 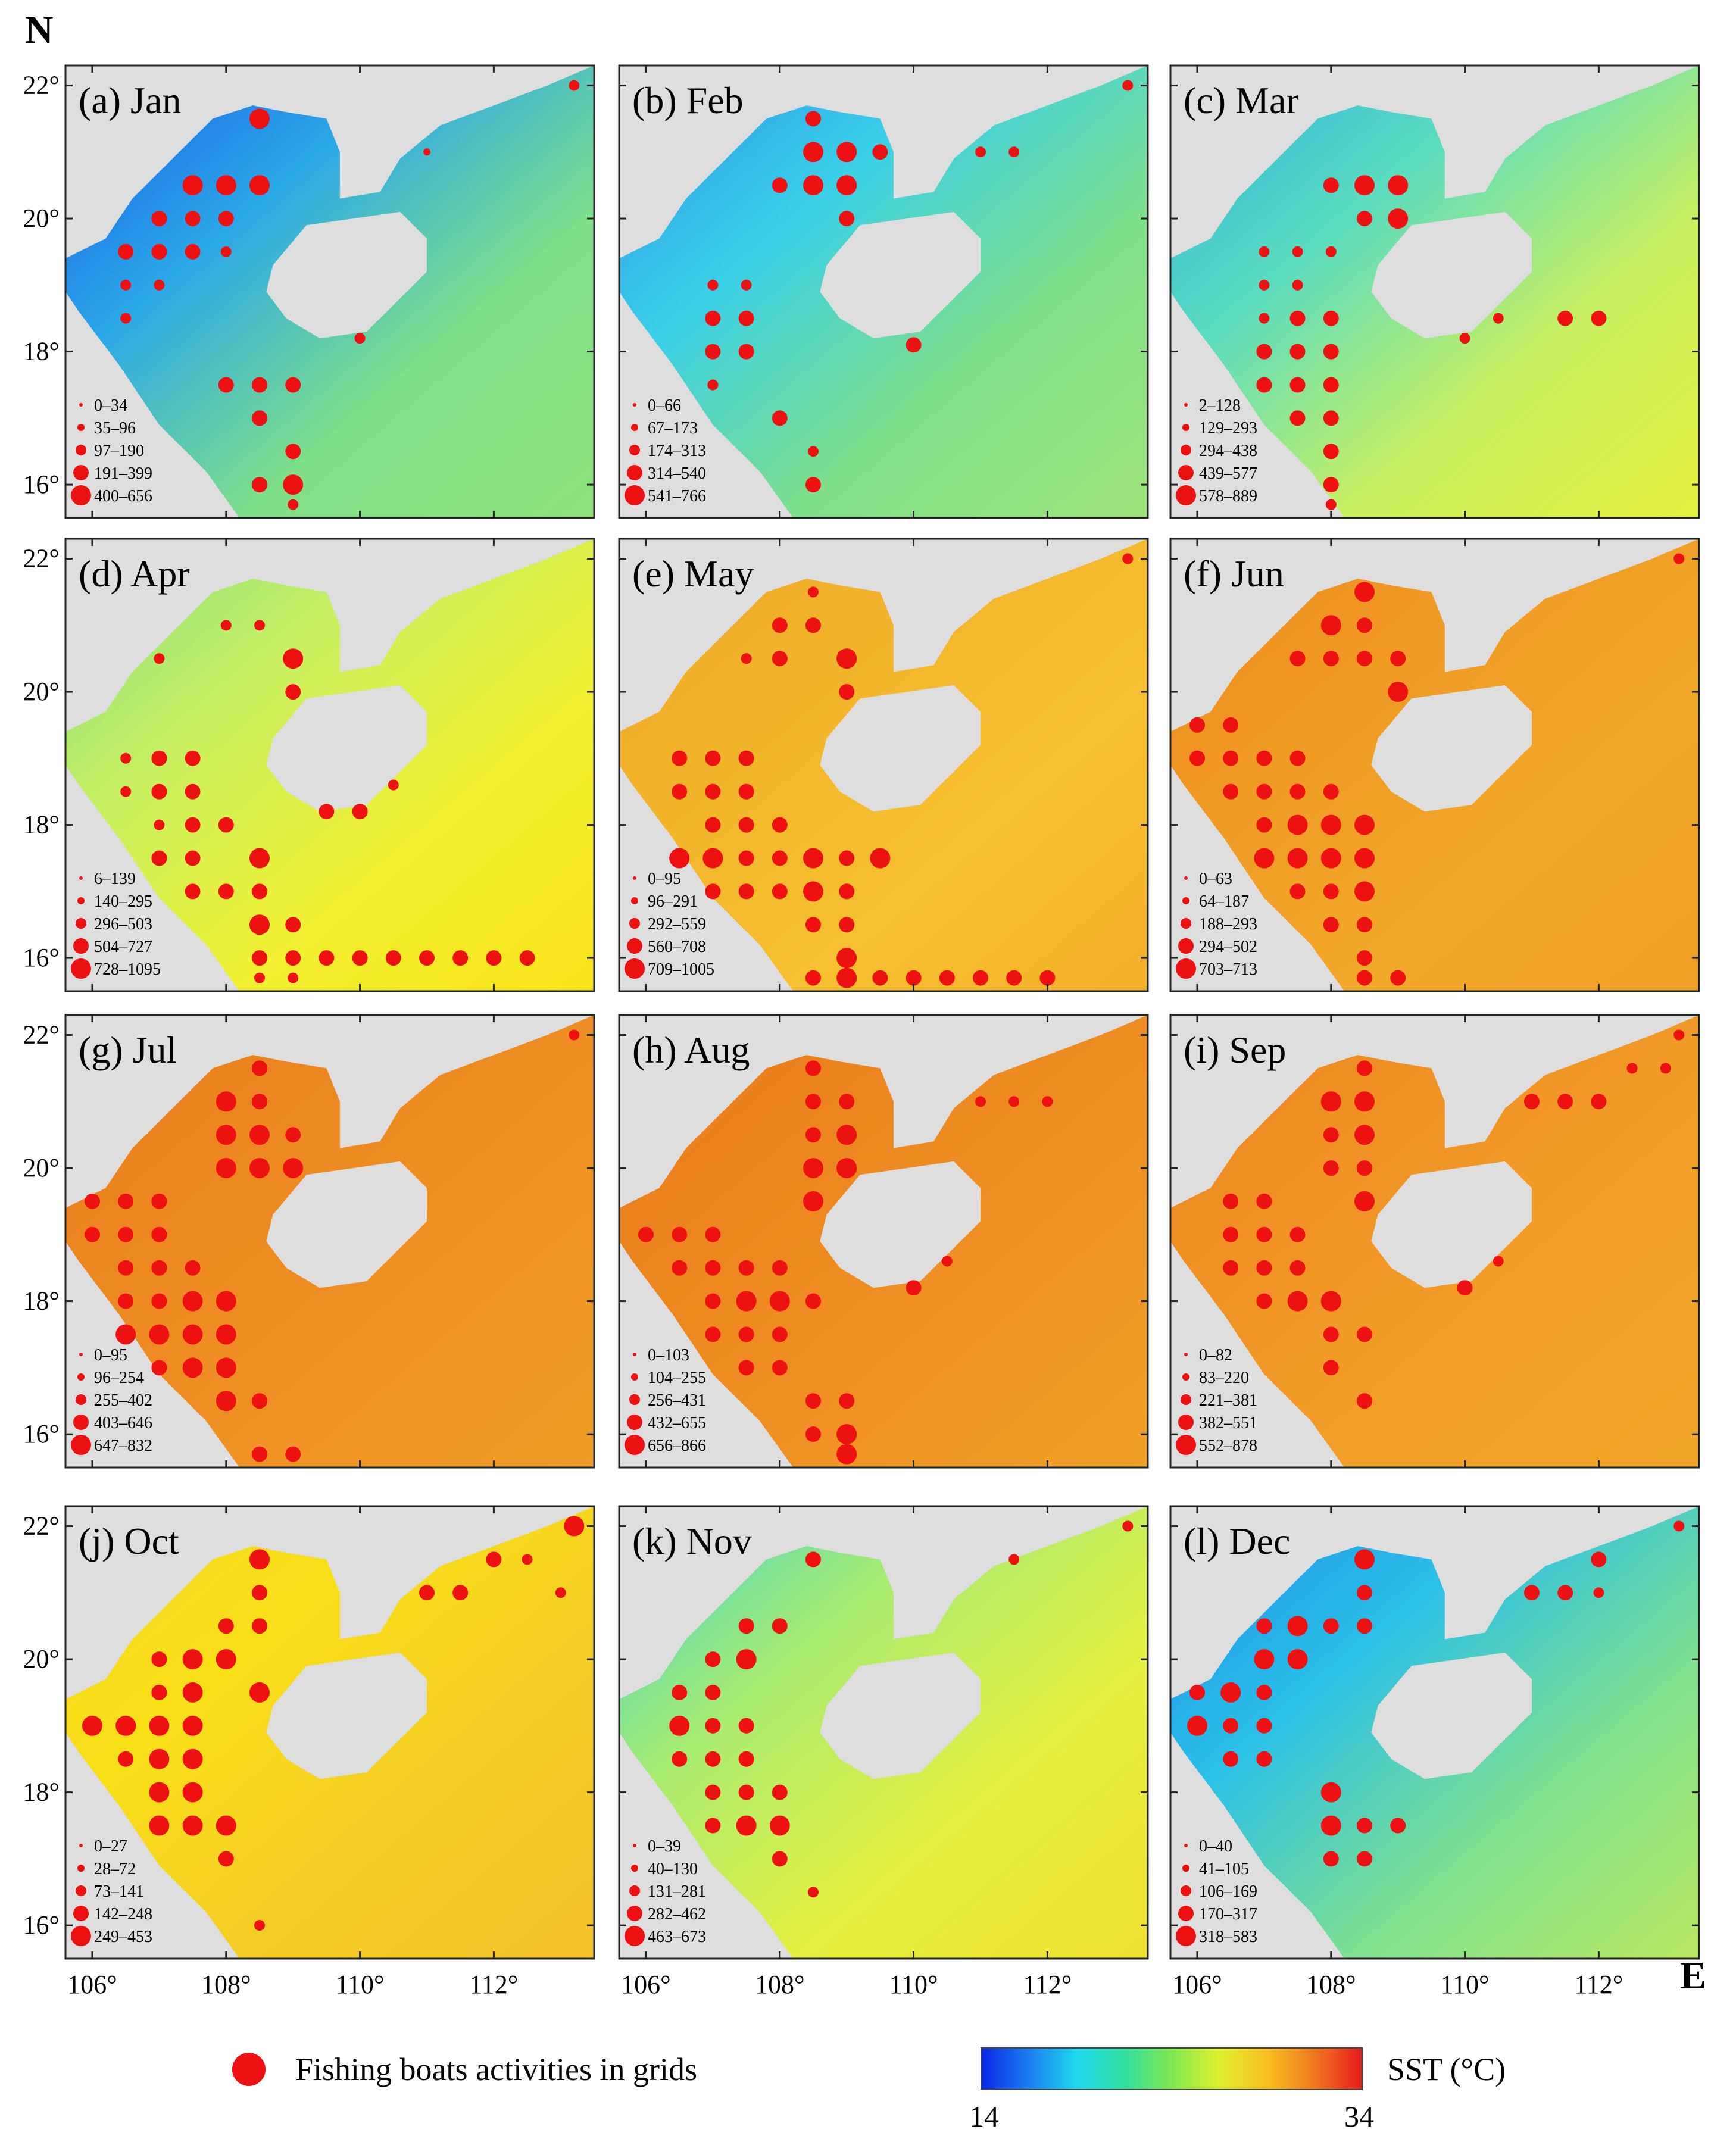 I want to click on legend-range-label: 0–103, so click(x=668, y=1355).